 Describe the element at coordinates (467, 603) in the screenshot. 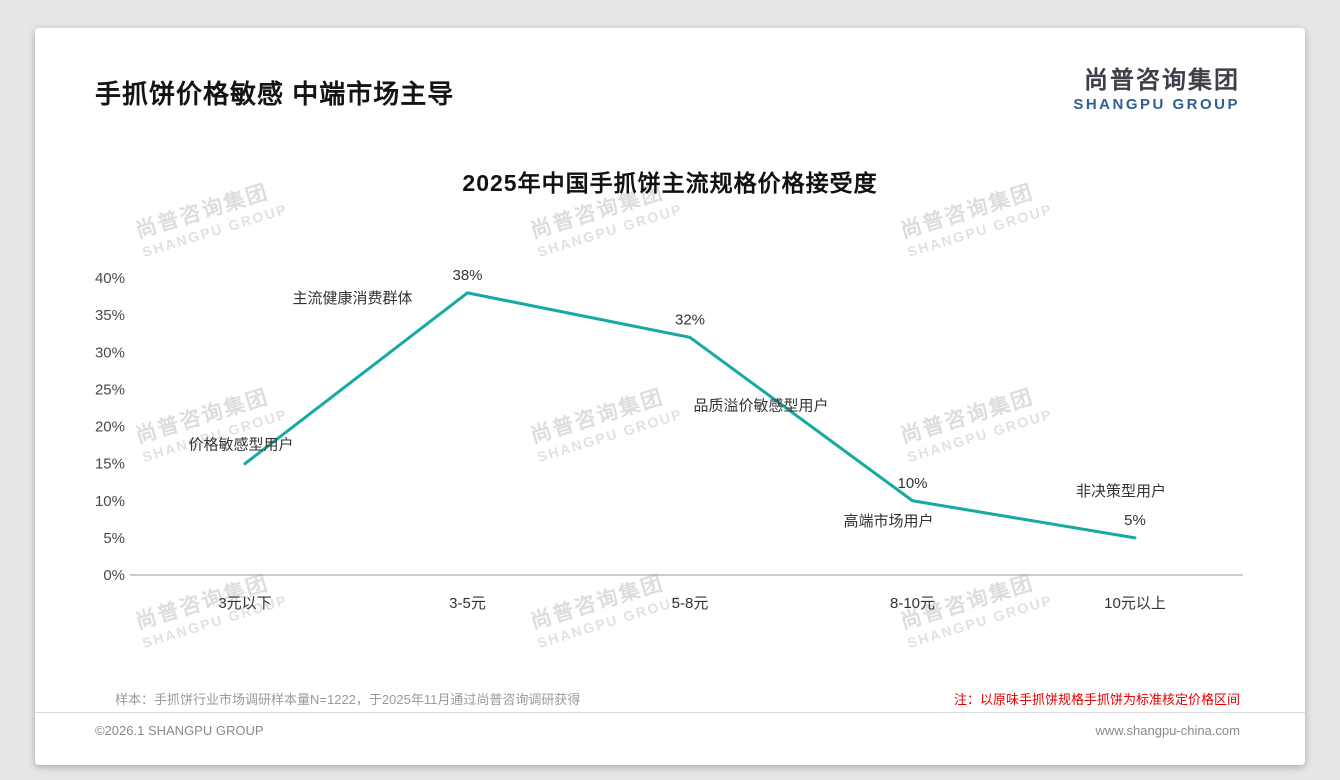

I see `x-axis-category-label: 3-5元` at that location.